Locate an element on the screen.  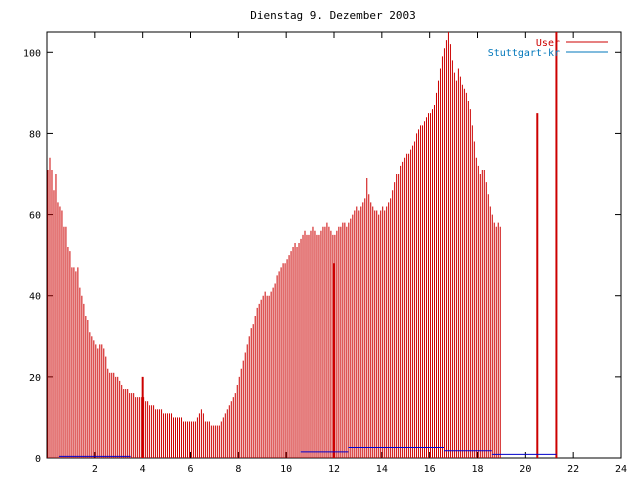
y-tick-label: 20 is located at coordinates (35, 378).